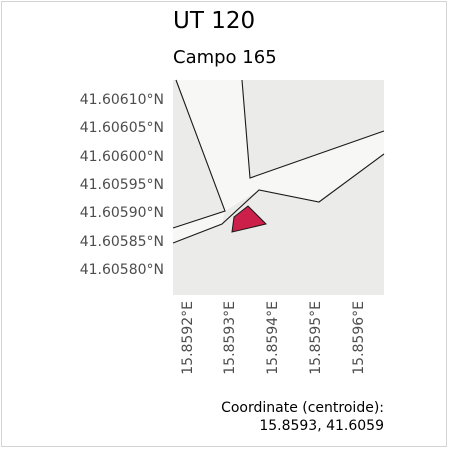 The height and width of the screenshot is (450, 450). Describe the element at coordinates (225, 57) in the screenshot. I see `map-subtitle: Campo 165` at that location.